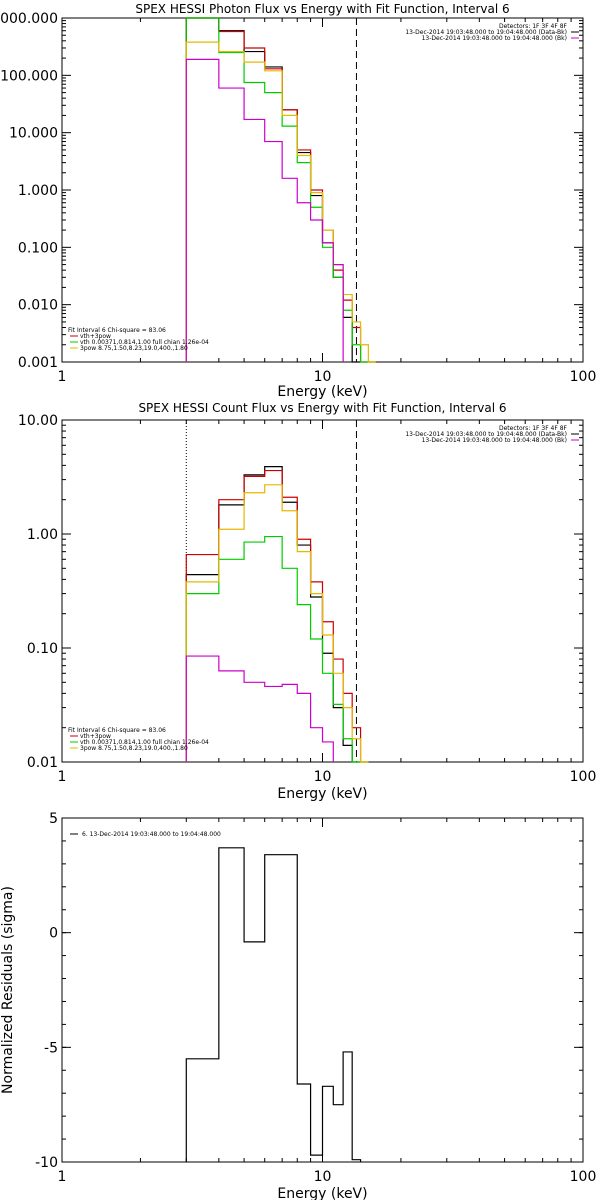 This screenshot has height=1200, width=600. I want to click on y-tick-label: 0, so click(53, 934).